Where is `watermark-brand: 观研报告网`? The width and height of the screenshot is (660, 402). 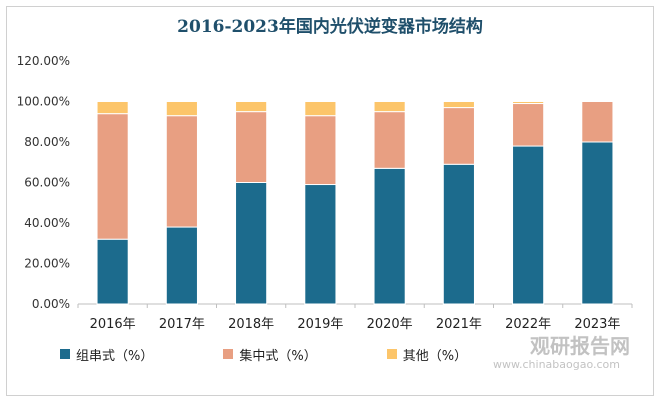 watermark-brand: 观研报告网 is located at coordinates (580, 346).